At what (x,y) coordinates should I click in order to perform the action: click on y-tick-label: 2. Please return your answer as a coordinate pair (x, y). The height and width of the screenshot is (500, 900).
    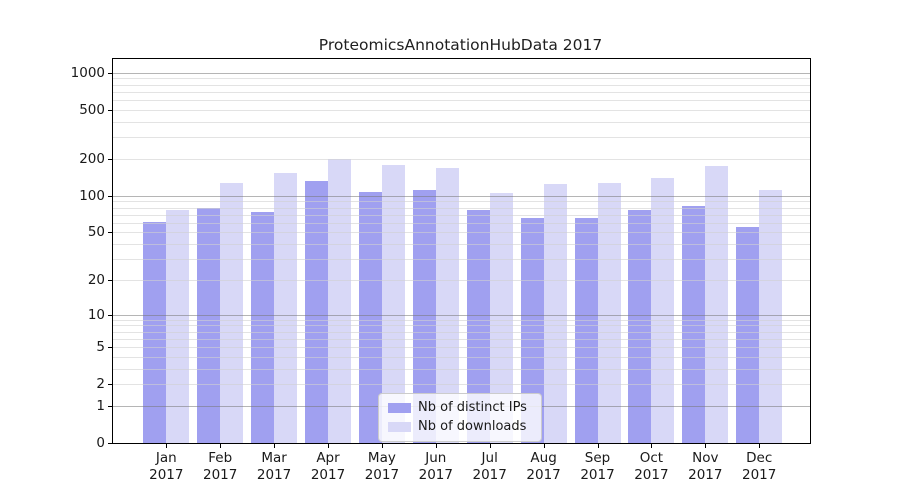
    Looking at the image, I should click on (100, 384).